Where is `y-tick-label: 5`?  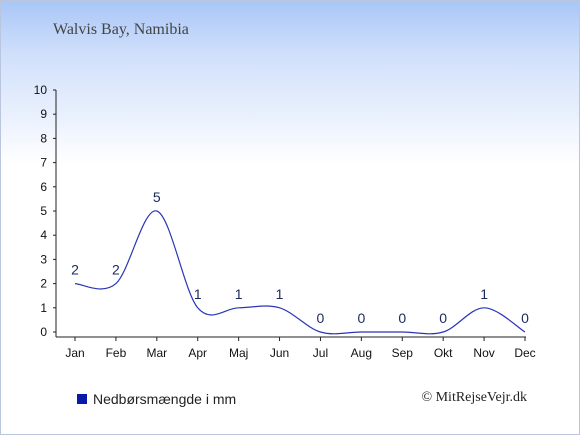 y-tick-label: 5 is located at coordinates (43, 211).